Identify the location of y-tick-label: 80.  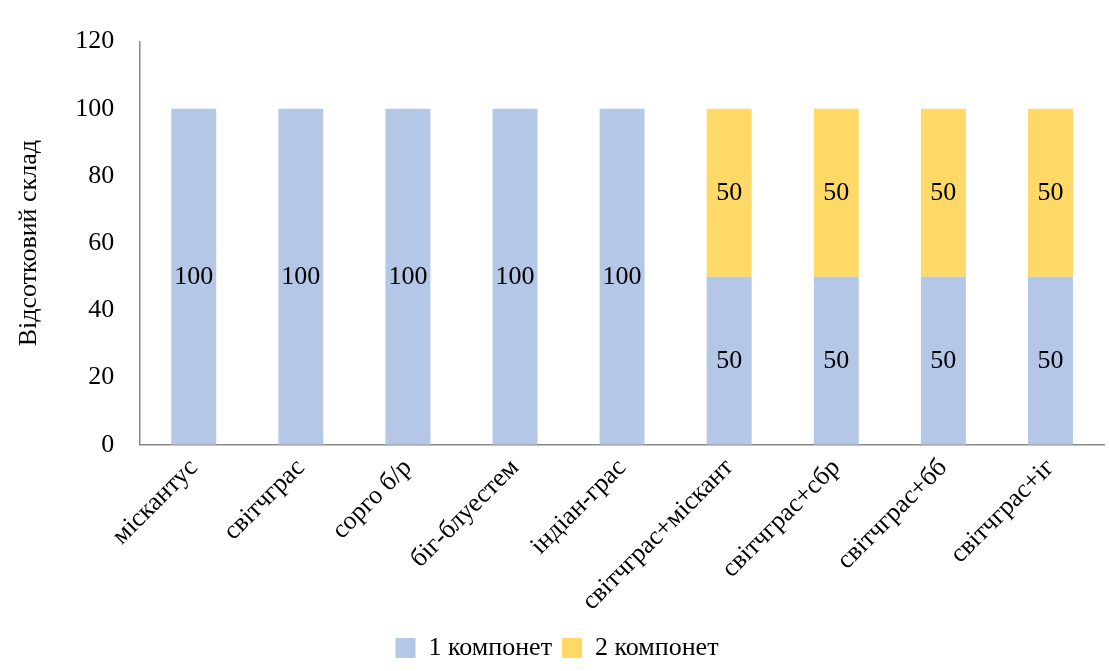
(101, 174).